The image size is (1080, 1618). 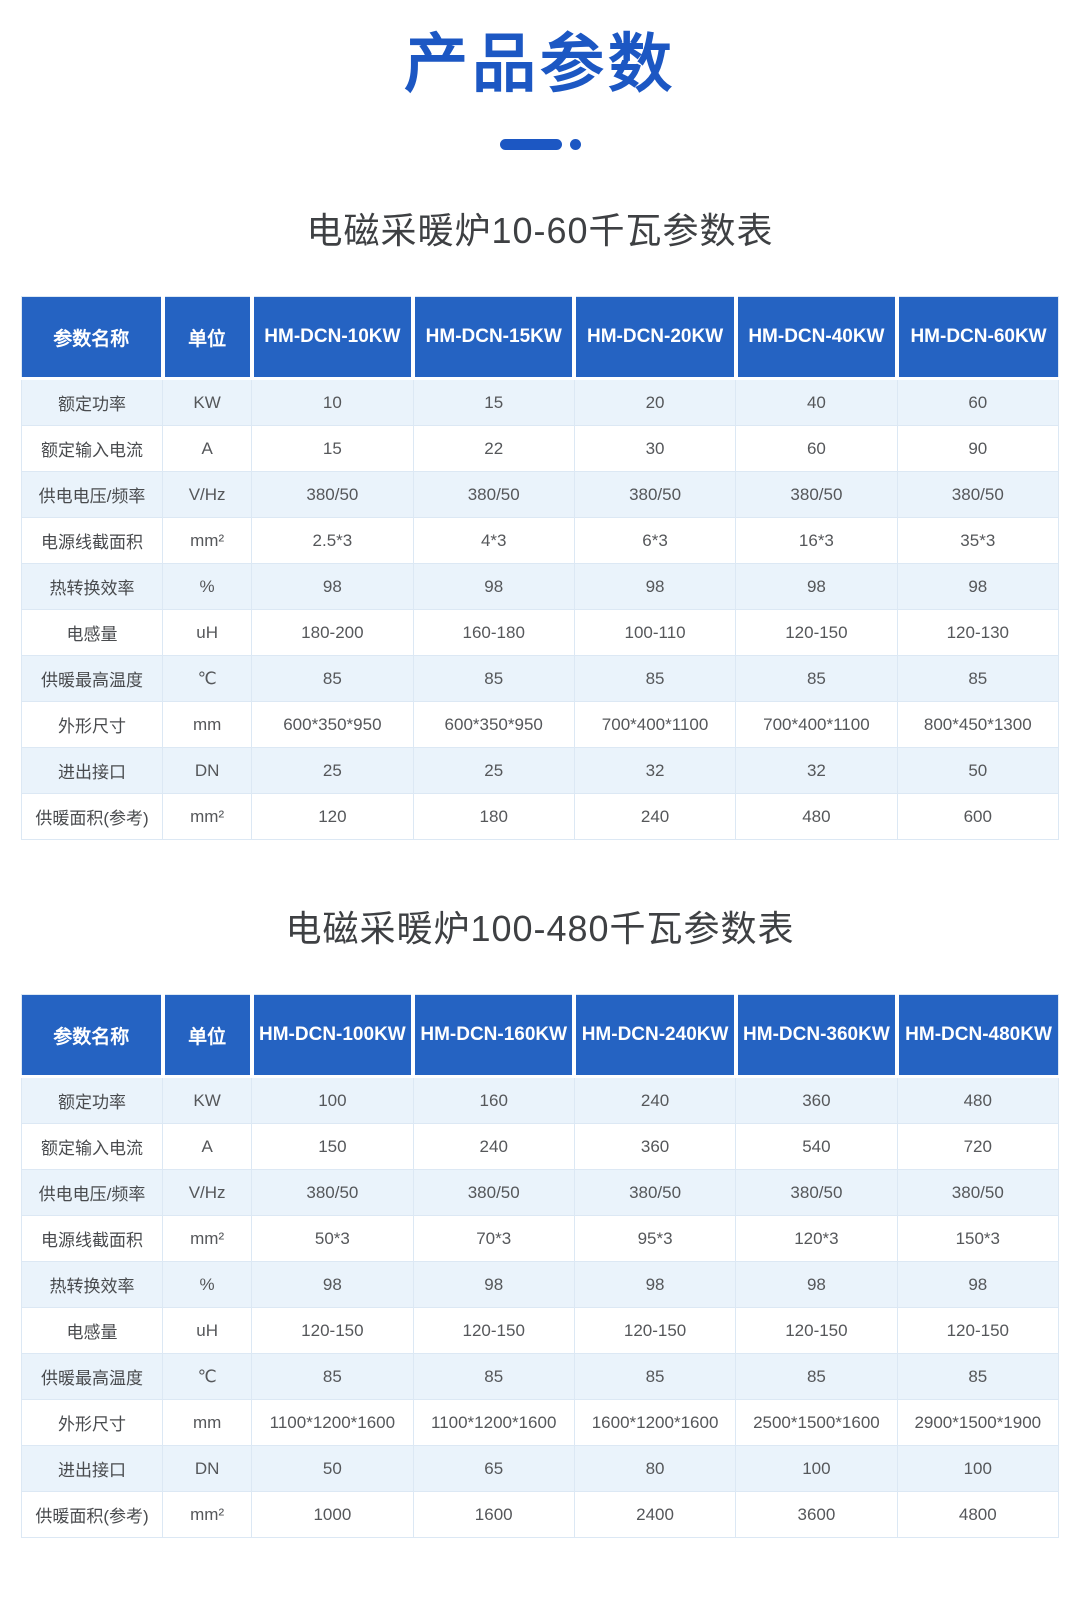 I want to click on value-cell: 800*450*1300, so click(x=978, y=724).